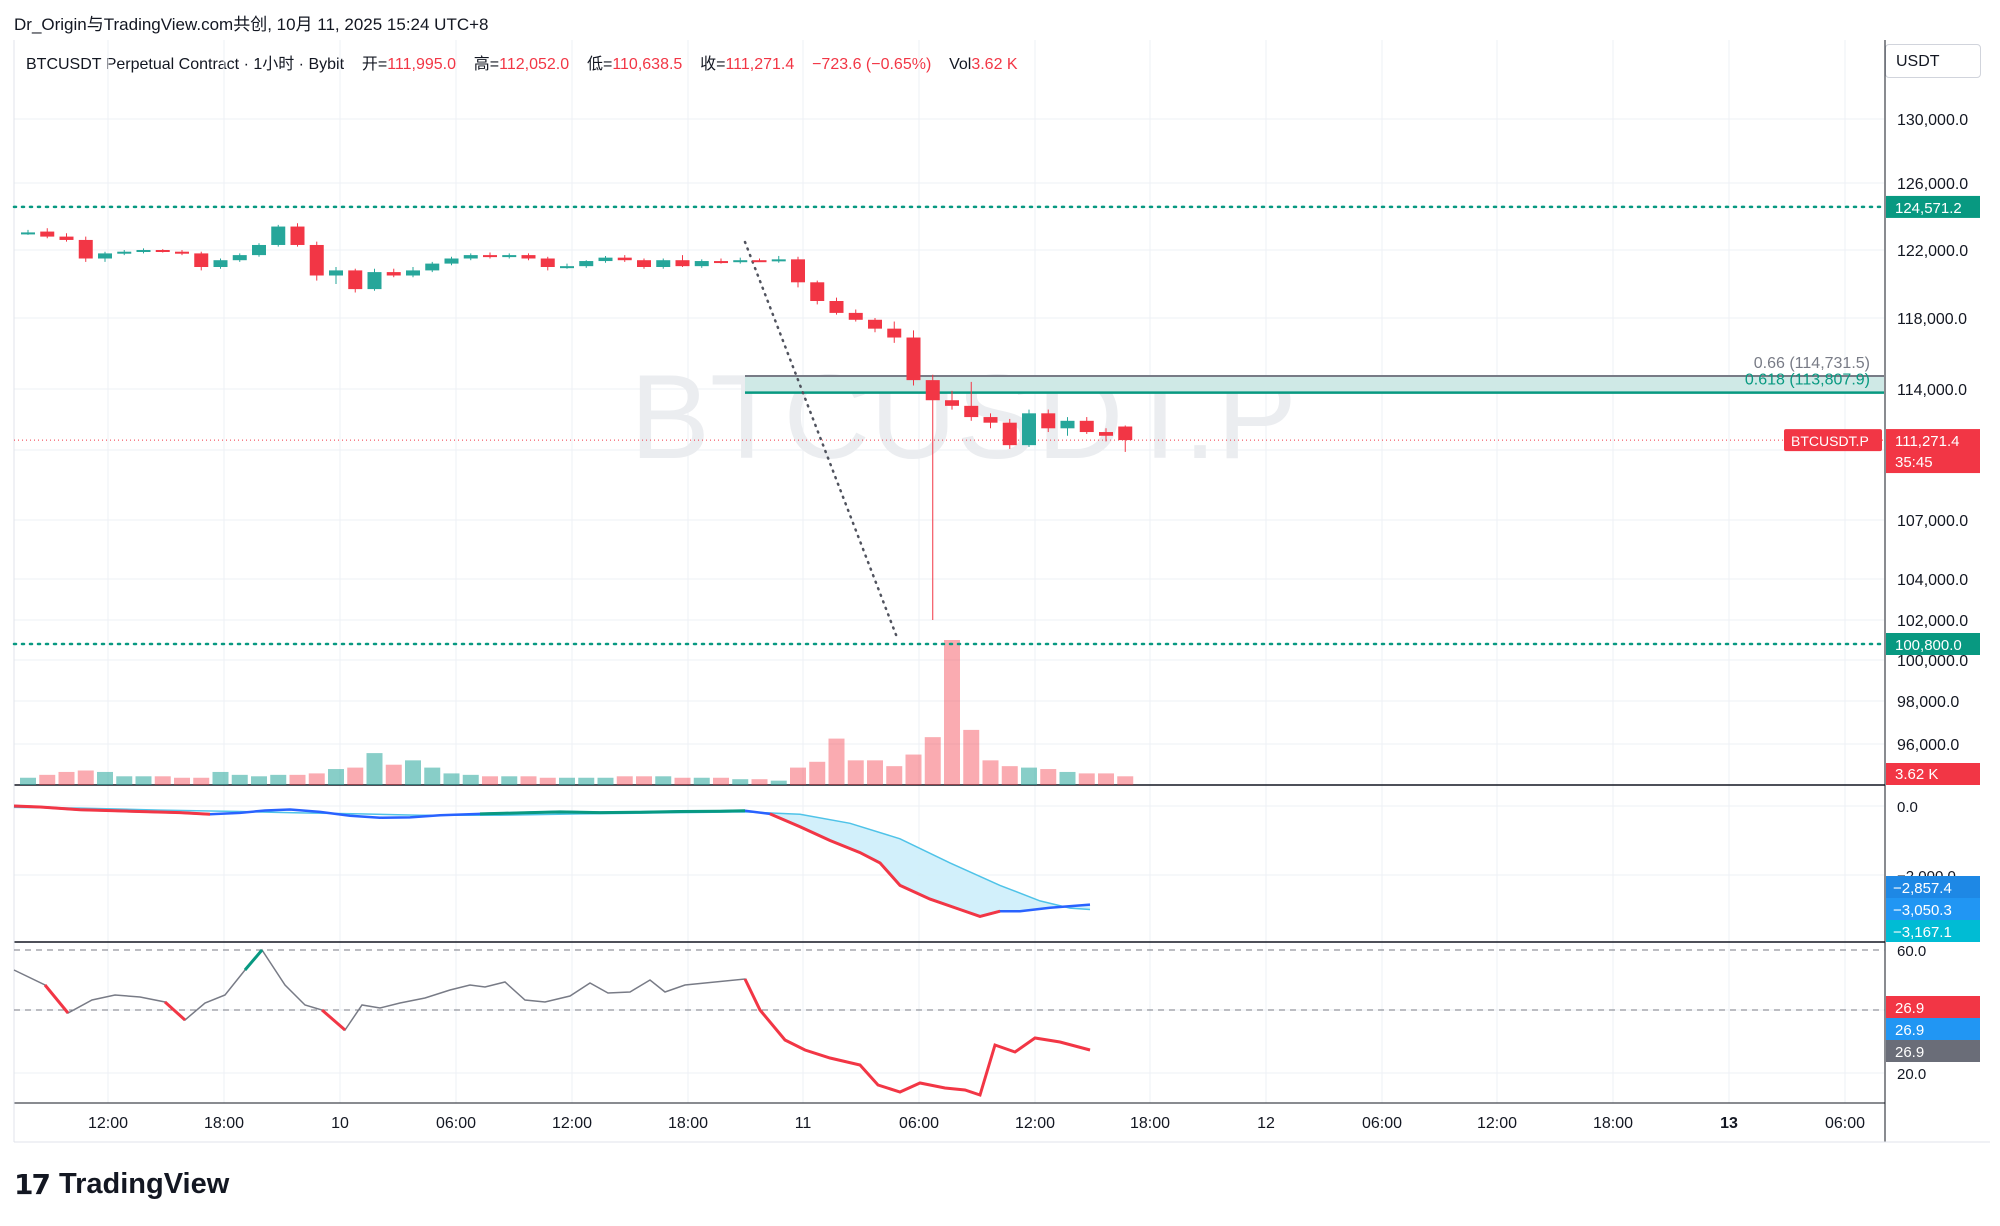  Describe the element at coordinates (1807, 380) in the screenshot. I see `fib-label-lower: 0.618 (113,807.9)` at that location.